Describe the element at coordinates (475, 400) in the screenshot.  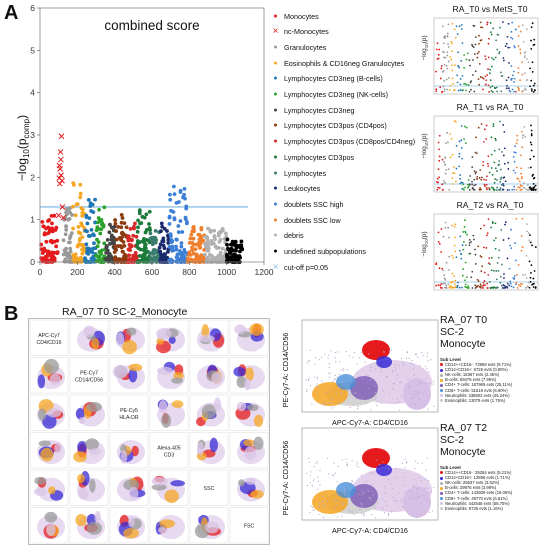
I see `sub-level-text: Eosinophils: 13079 evts (1.75%)` at that location.